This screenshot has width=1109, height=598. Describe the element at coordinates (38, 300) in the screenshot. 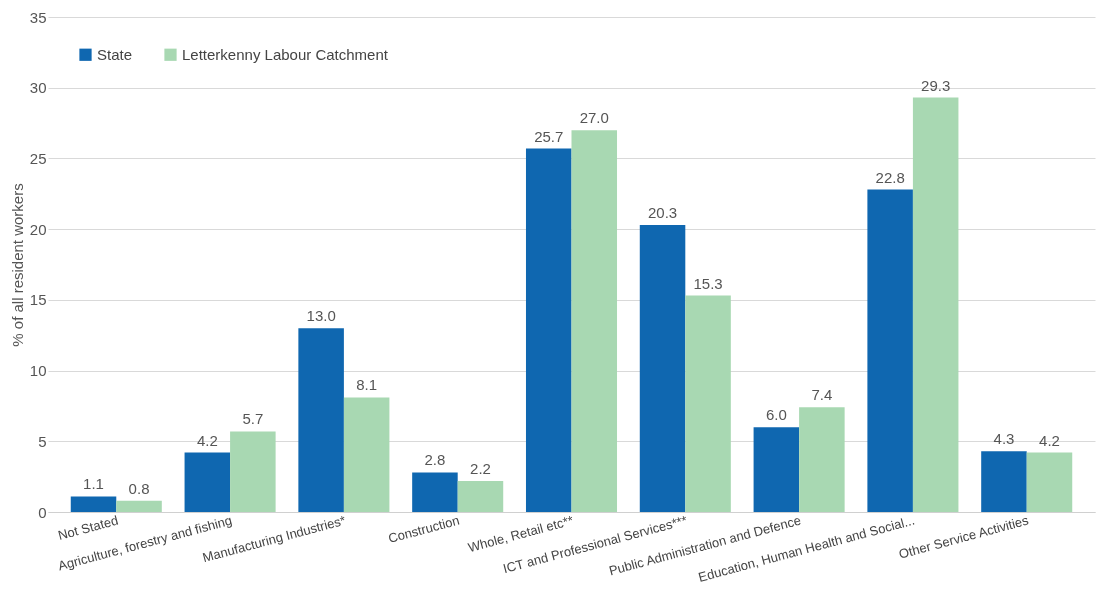

I see `y-tick-label: 15` at that location.